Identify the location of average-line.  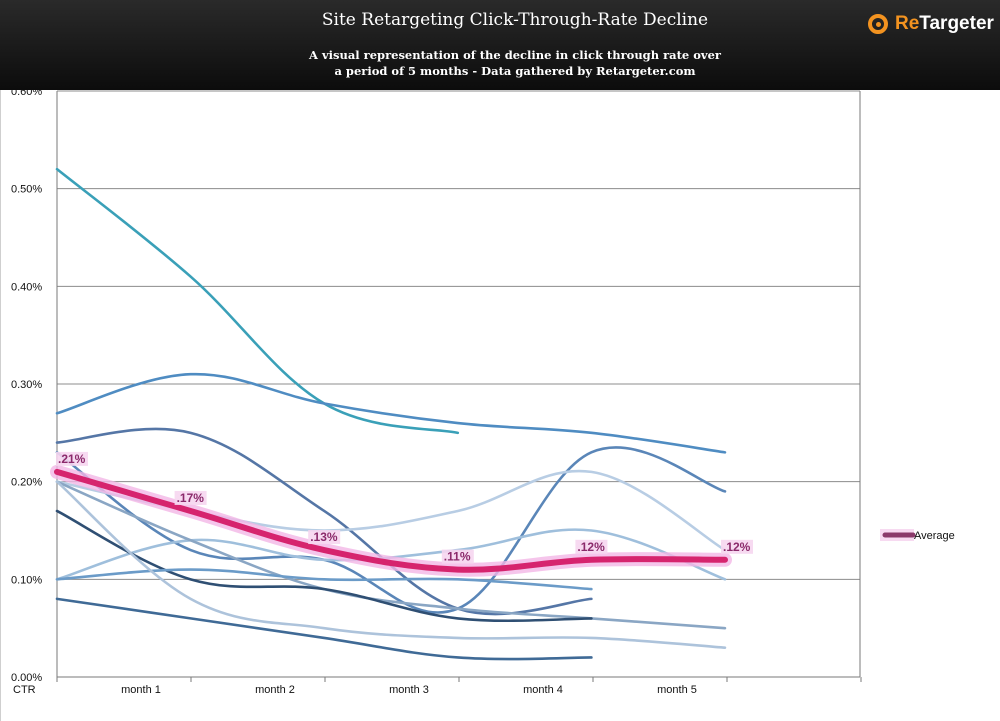
(391, 520).